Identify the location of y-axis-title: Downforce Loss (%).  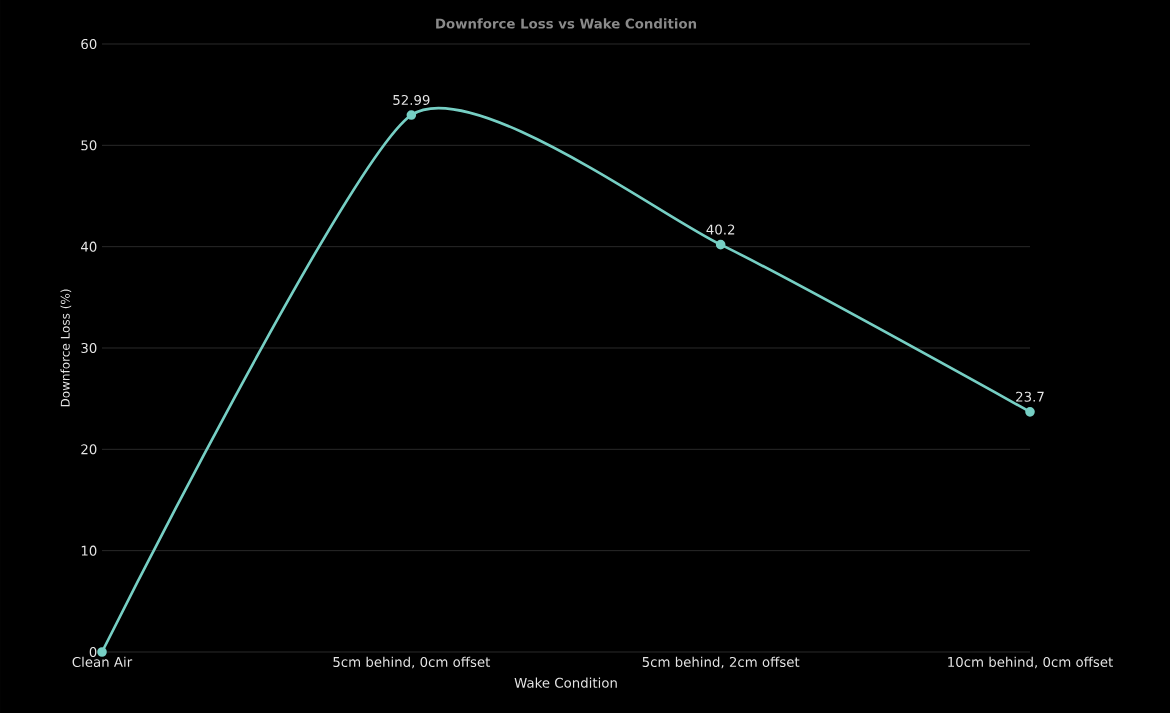
(66, 348).